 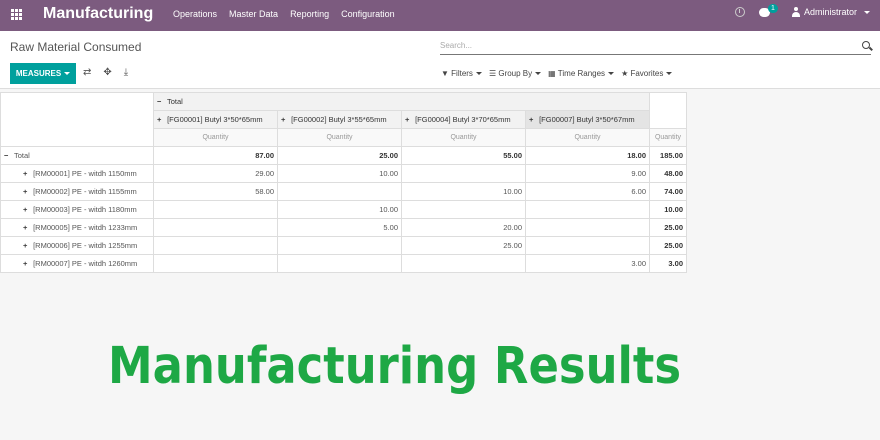 I want to click on cell-value: 6.00, so click(x=587, y=191).